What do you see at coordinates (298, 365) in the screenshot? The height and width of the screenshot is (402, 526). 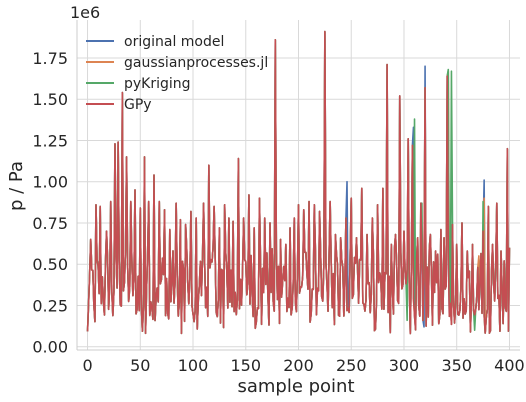 I see `x-tick-label: 200` at bounding box center [298, 365].